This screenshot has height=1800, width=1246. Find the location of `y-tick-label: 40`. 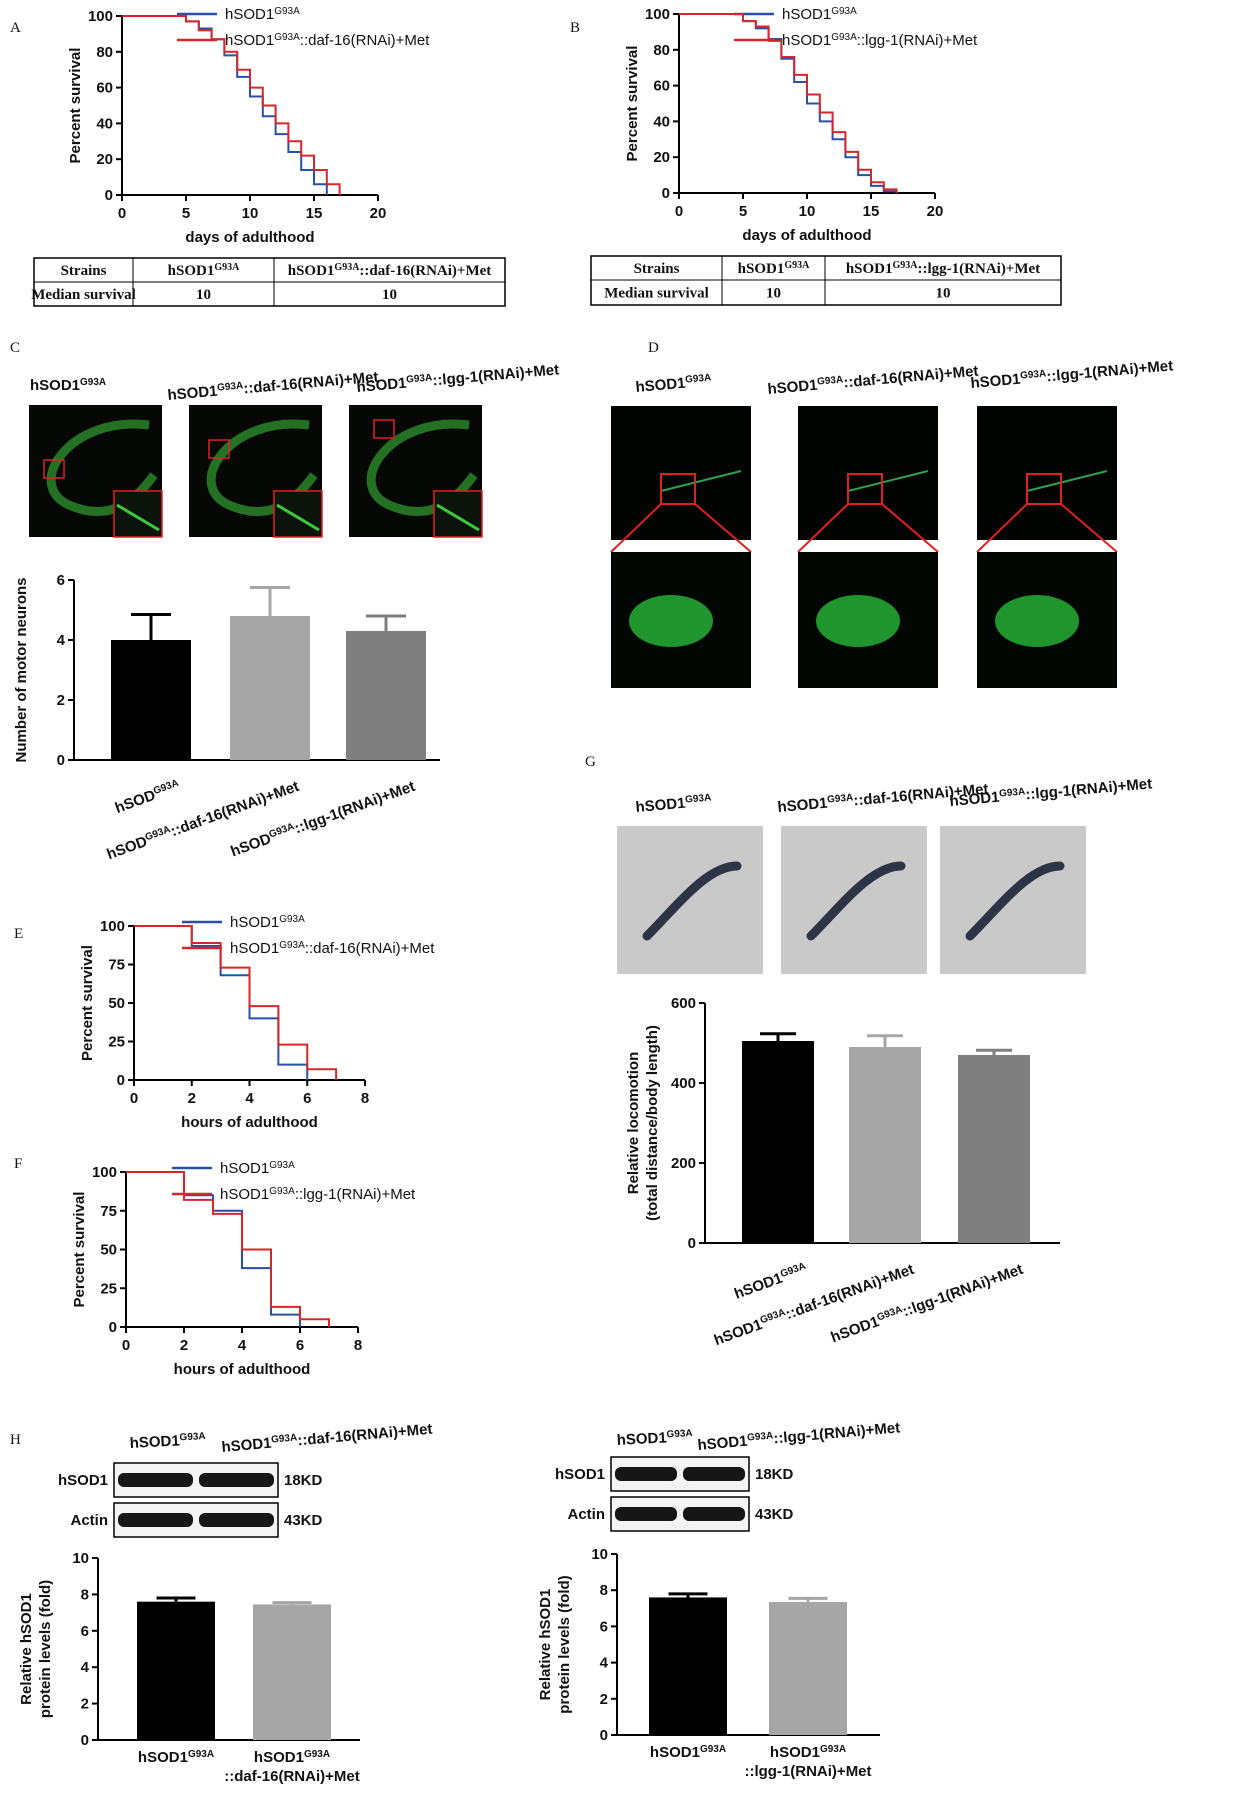

y-tick-label: 40 is located at coordinates (661, 121).